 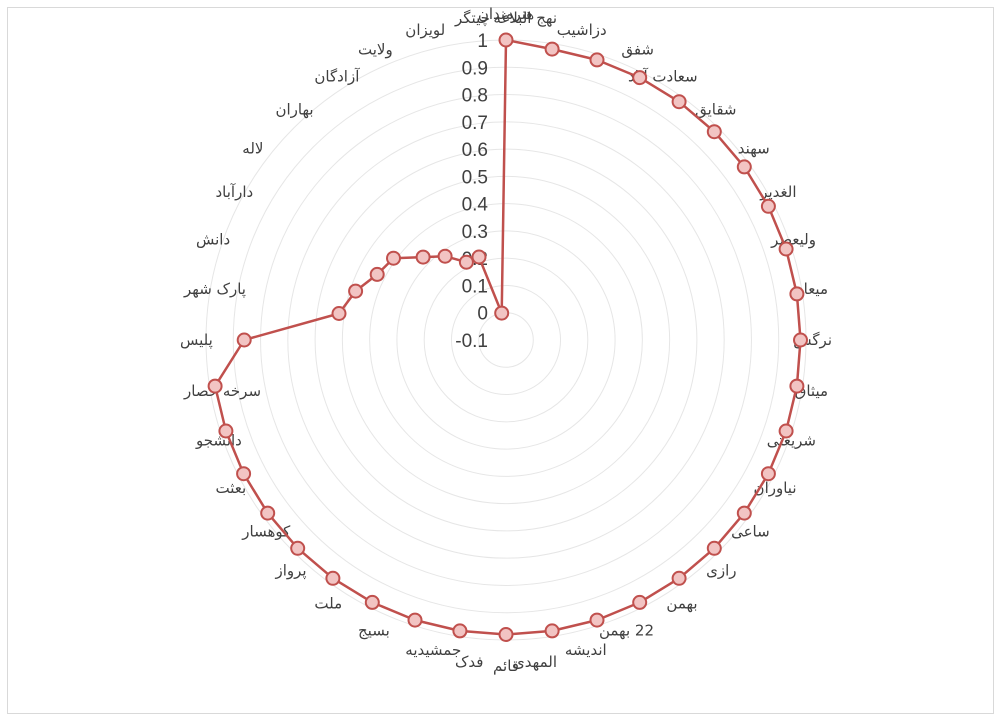 What do you see at coordinates (482, 314) in the screenshot?
I see `tick-label: 0` at bounding box center [482, 314].